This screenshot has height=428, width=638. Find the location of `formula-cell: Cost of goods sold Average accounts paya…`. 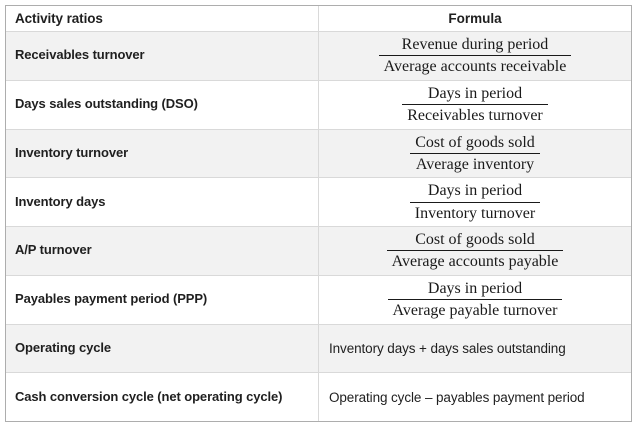

formula-cell: Cost of goods sold Average accounts paya… is located at coordinates (475, 251).